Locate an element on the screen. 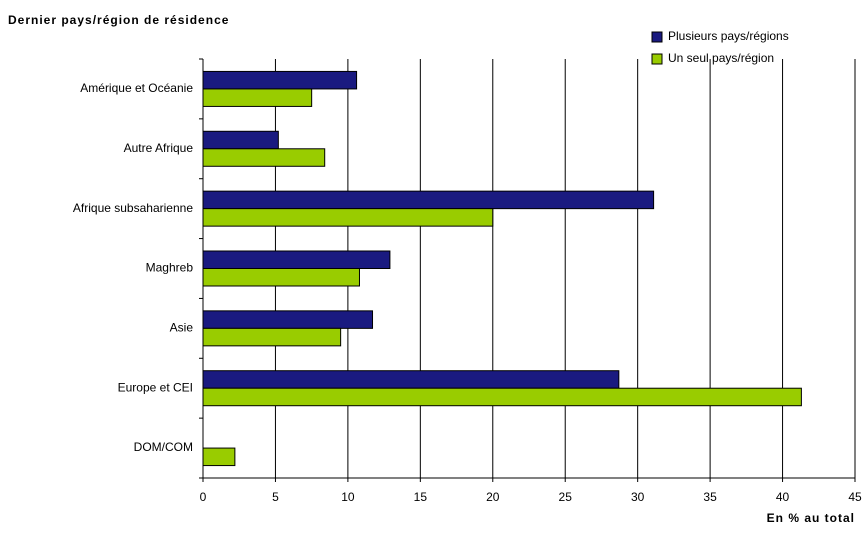 This screenshot has width=868, height=554. y-tick-label: Maghreb is located at coordinates (170, 268).